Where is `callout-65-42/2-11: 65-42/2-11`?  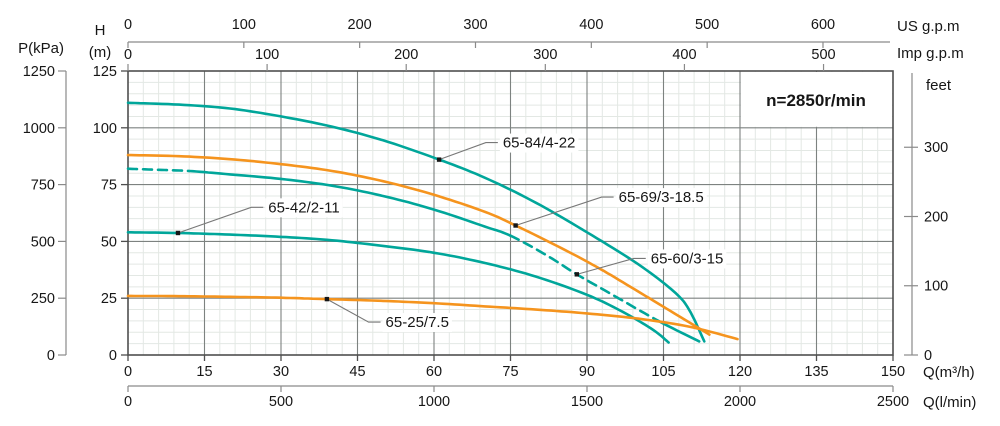 callout-65-42/2-11: 65-42/2-11 is located at coordinates (259, 217).